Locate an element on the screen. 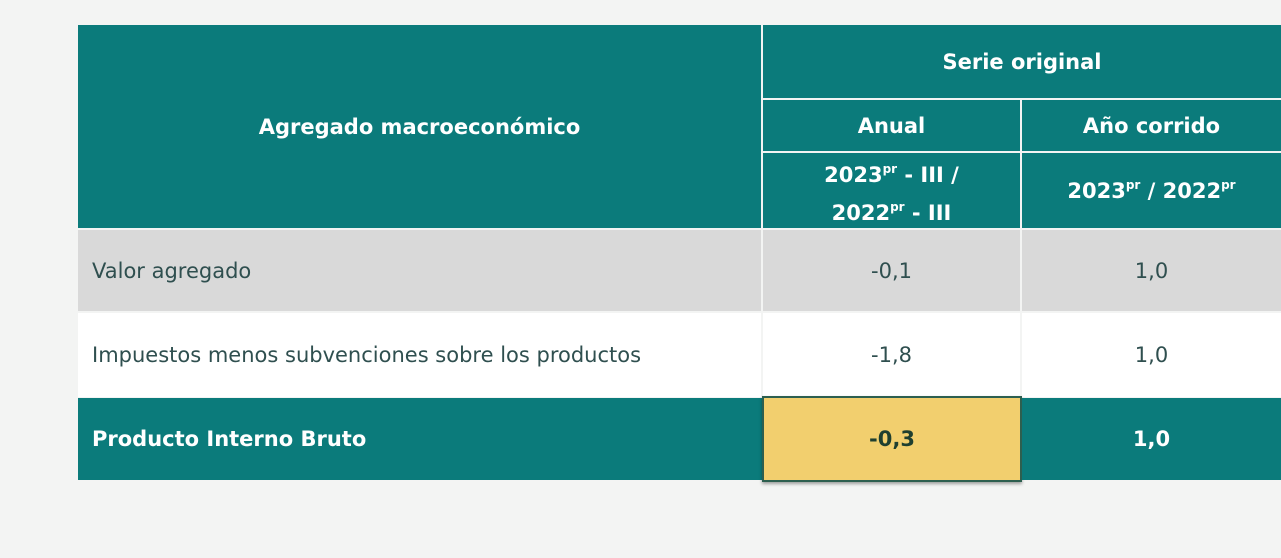 The width and height of the screenshot is (1281, 558). text: - III / is located at coordinates (928, 174).